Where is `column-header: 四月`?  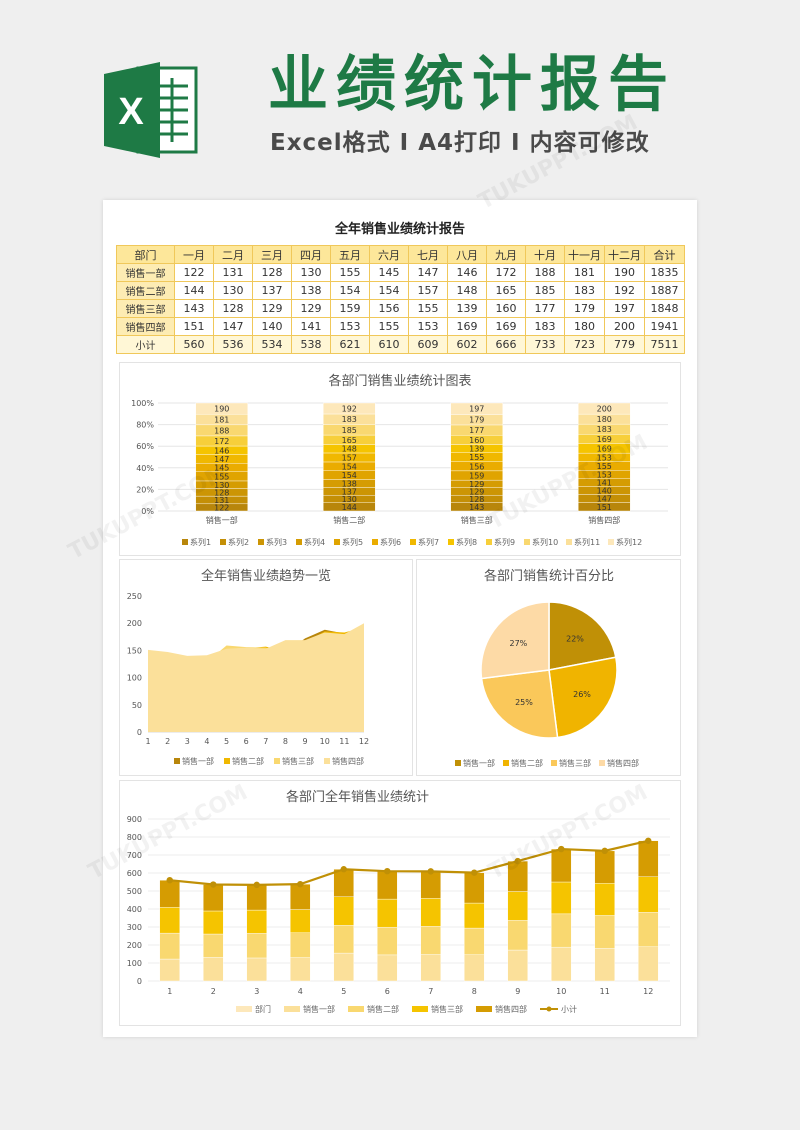
column-header: 四月 is located at coordinates (311, 254).